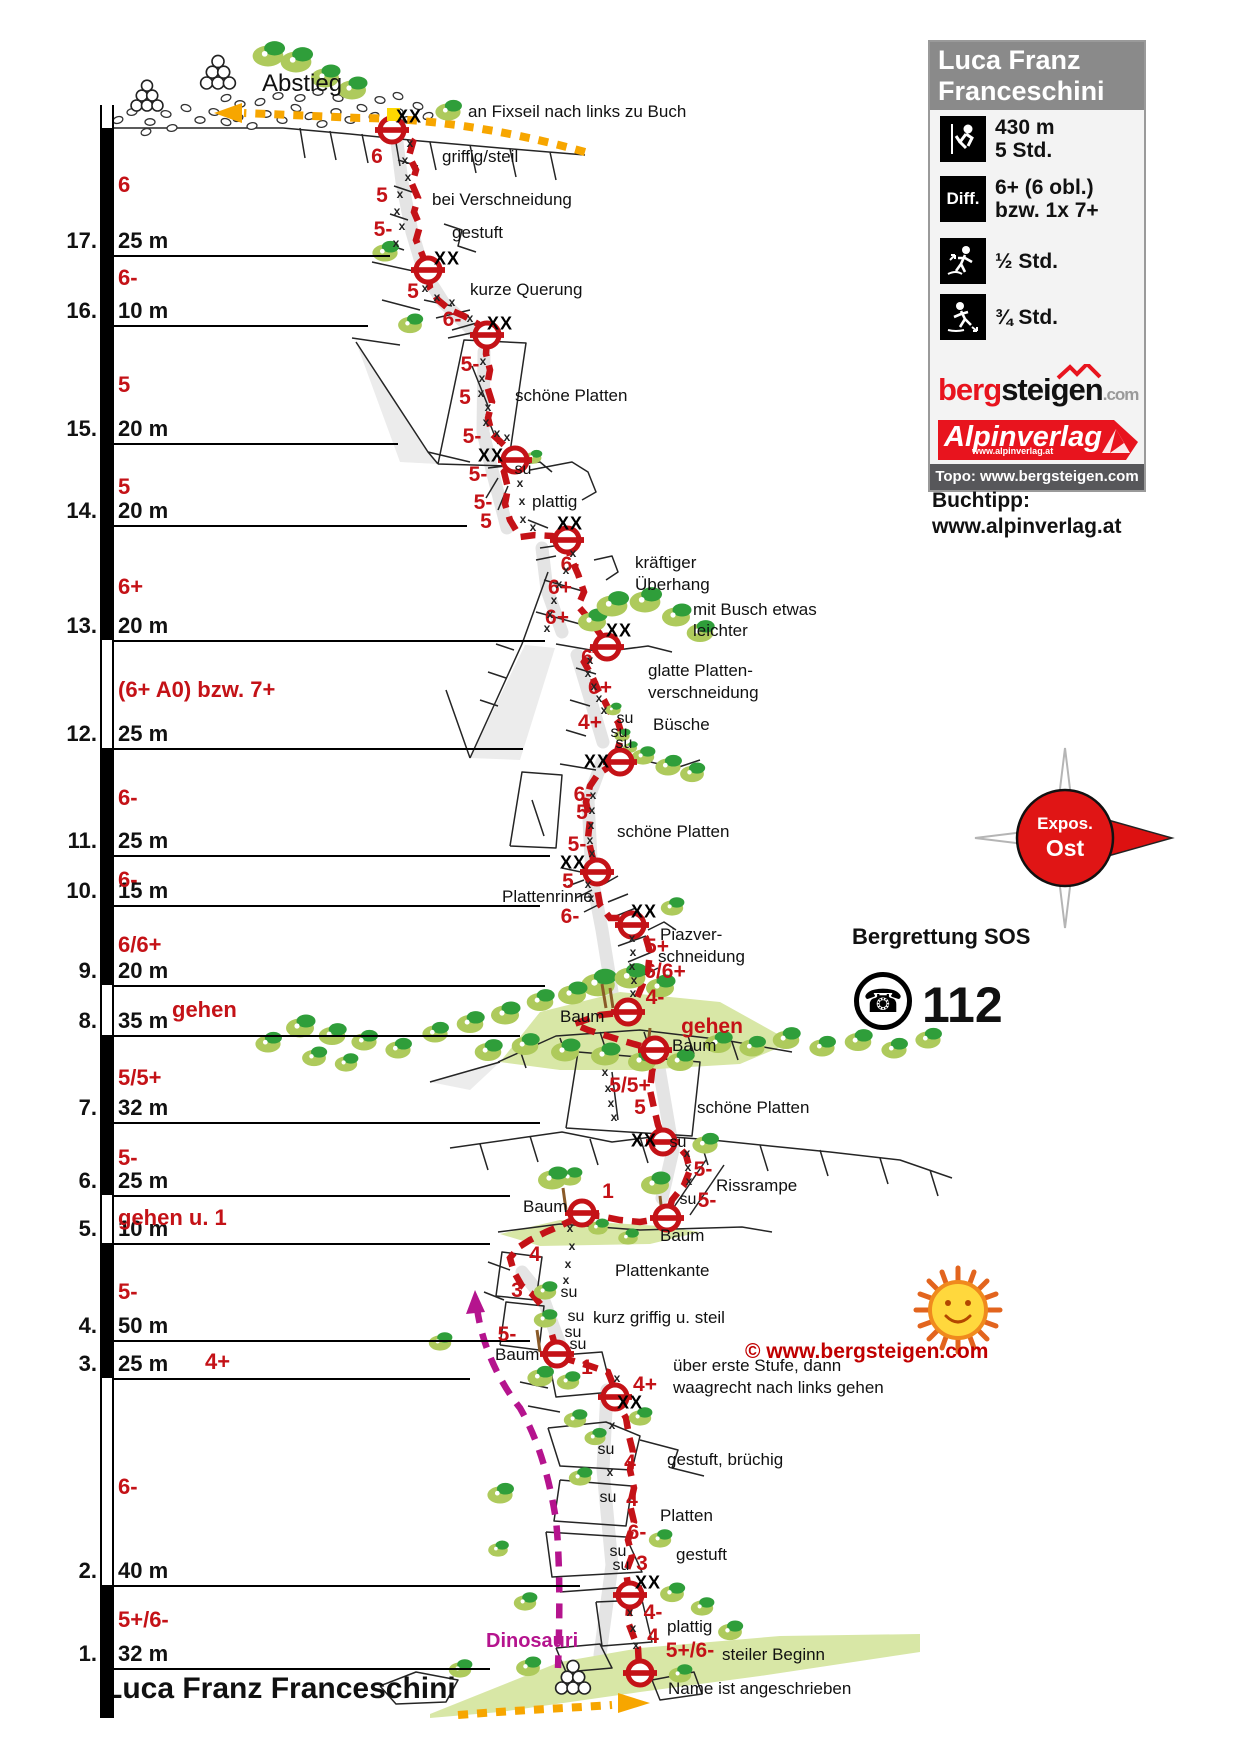  What do you see at coordinates (587, 657) in the screenshot?
I see `route-grade: 6` at bounding box center [587, 657].